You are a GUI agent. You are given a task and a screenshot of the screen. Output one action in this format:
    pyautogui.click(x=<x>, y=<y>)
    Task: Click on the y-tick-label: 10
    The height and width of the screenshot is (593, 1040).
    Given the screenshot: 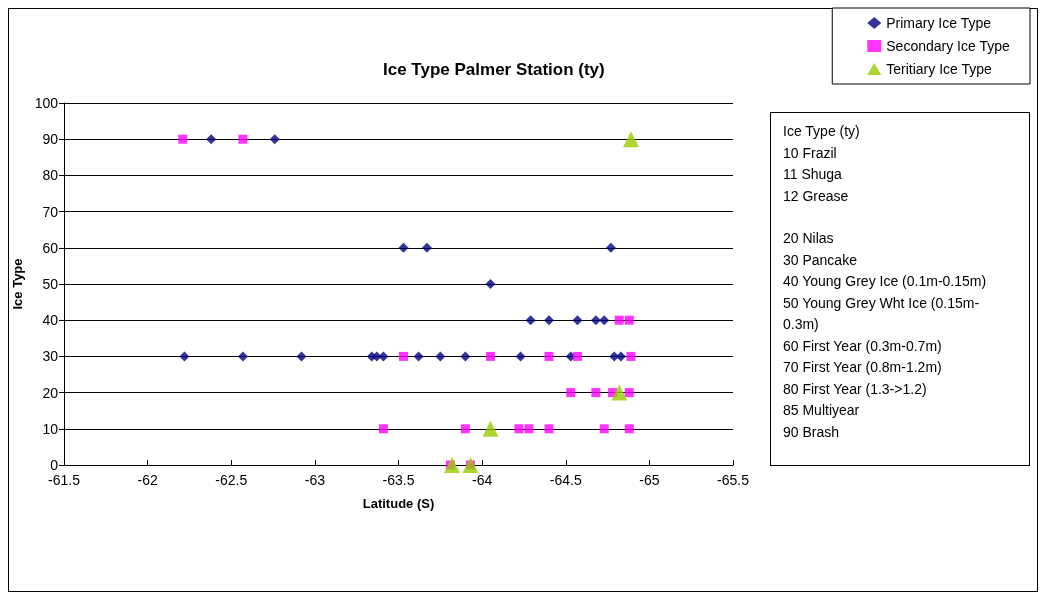 What is the action you would take?
    pyautogui.click(x=50, y=428)
    